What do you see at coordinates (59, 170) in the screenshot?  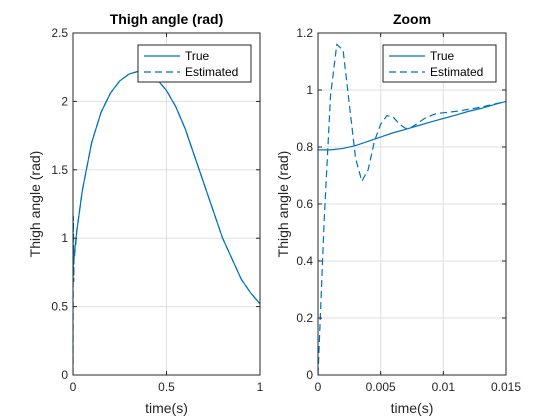 I see `y-tick-label: 1.5` at bounding box center [59, 170].